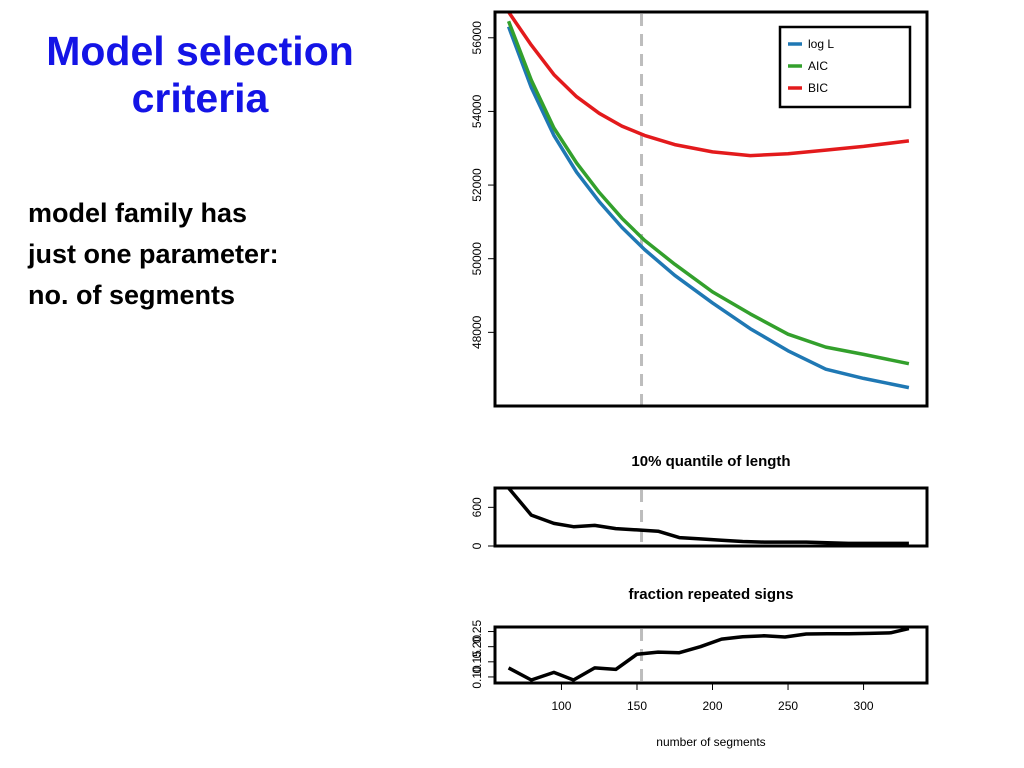  Describe the element at coordinates (845, 67) in the screenshot. I see `legend: log L AIC BIC` at that location.